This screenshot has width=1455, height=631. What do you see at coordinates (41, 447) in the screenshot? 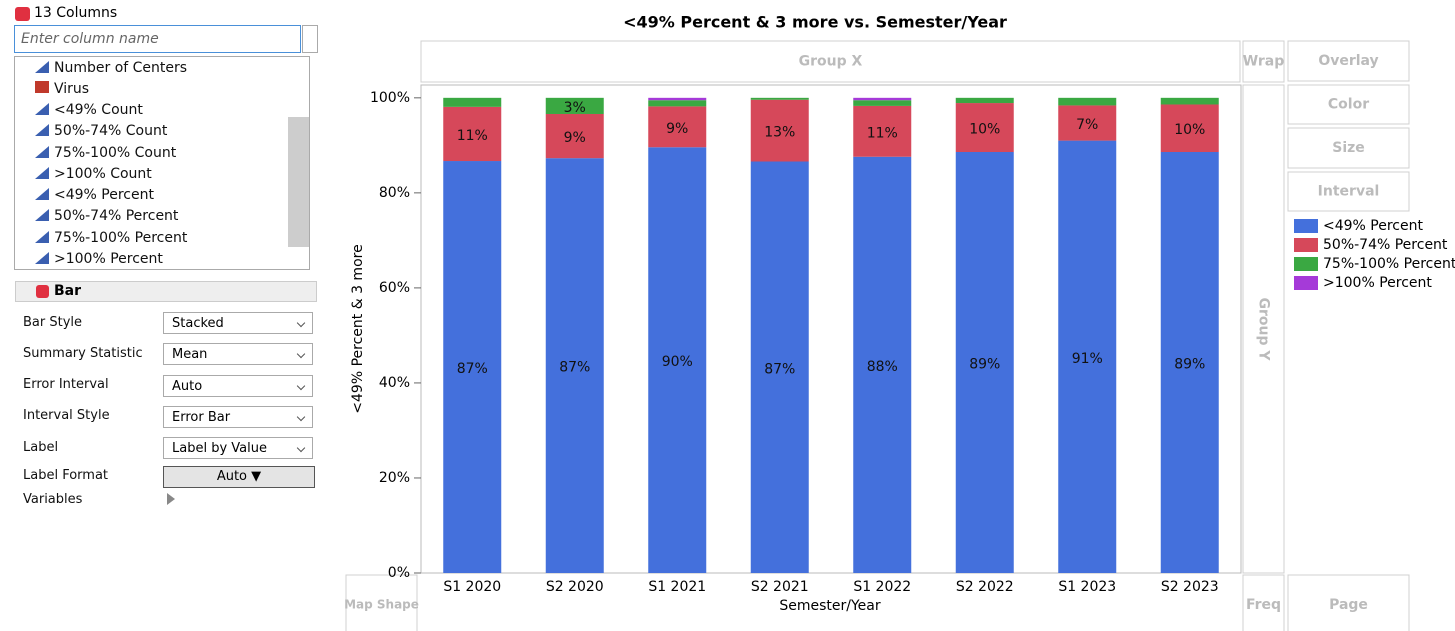
I see `setting-label: Label` at bounding box center [41, 447].